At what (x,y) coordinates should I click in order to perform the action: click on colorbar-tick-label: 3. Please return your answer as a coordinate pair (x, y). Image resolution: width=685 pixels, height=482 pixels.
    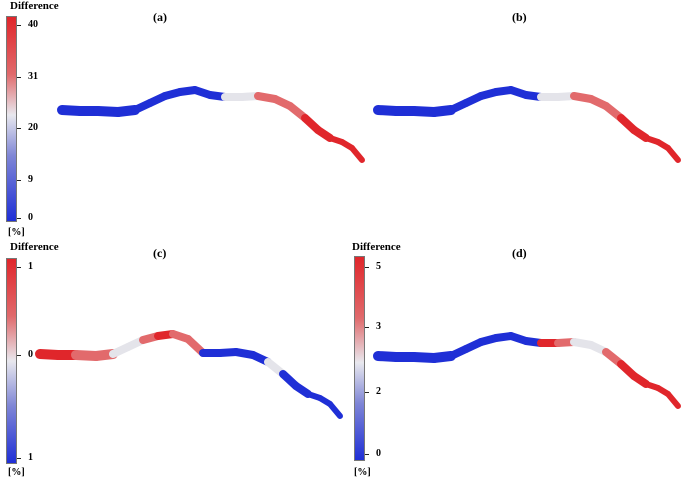
    Looking at the image, I should click on (378, 326).